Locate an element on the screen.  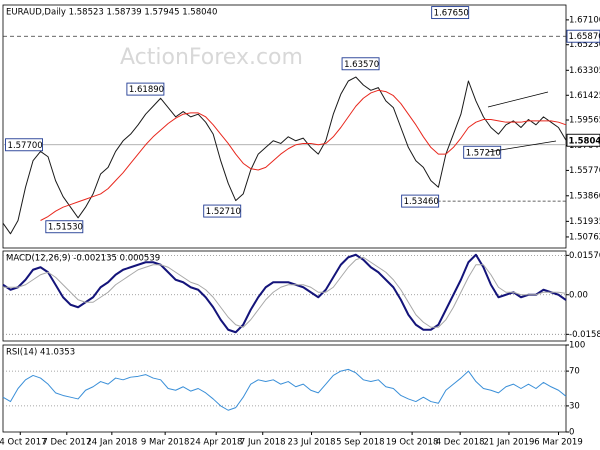
x-tick-label: 5 Sep 2018 is located at coordinates (360, 443).